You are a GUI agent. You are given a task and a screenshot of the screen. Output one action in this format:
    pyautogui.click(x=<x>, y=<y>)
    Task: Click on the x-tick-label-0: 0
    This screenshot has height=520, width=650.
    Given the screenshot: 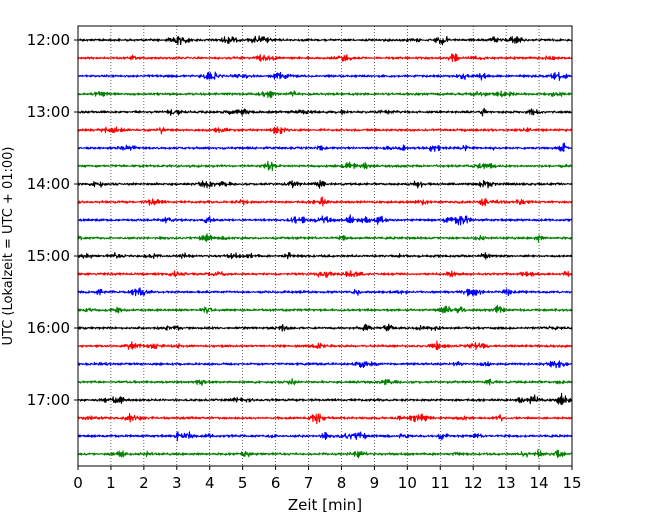 What is the action you would take?
    pyautogui.click(x=78, y=483)
    